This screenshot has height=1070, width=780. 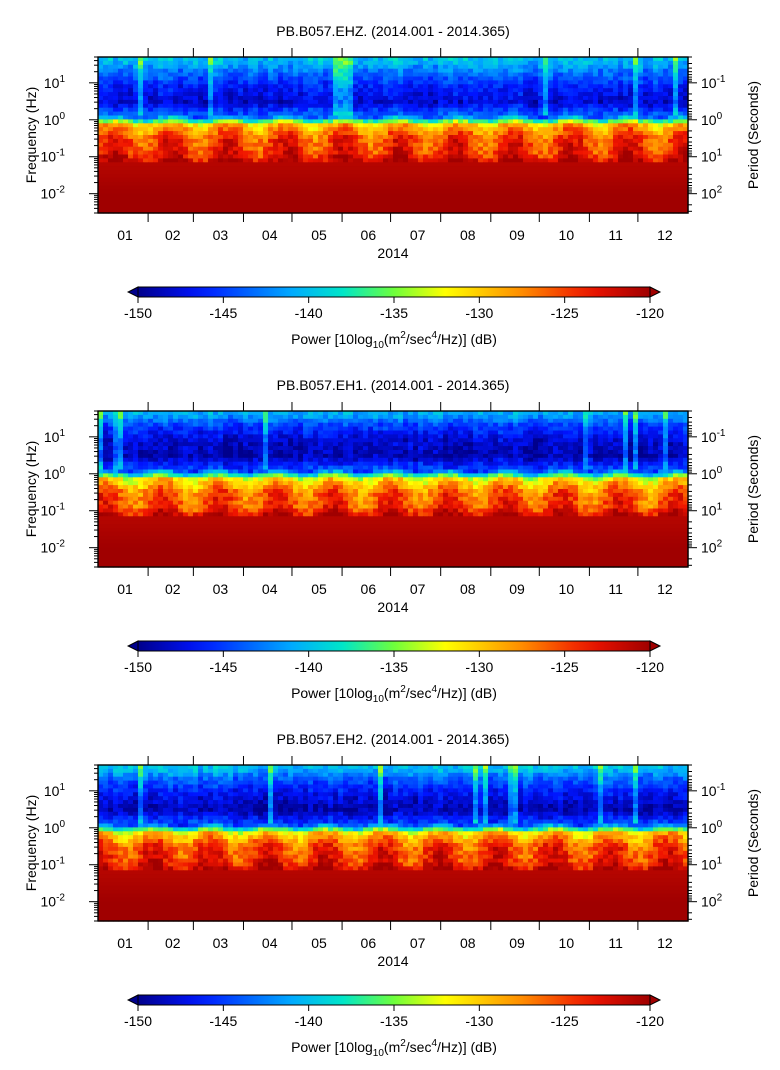 I want to click on colorbar-over-arrow, so click(x=655, y=292).